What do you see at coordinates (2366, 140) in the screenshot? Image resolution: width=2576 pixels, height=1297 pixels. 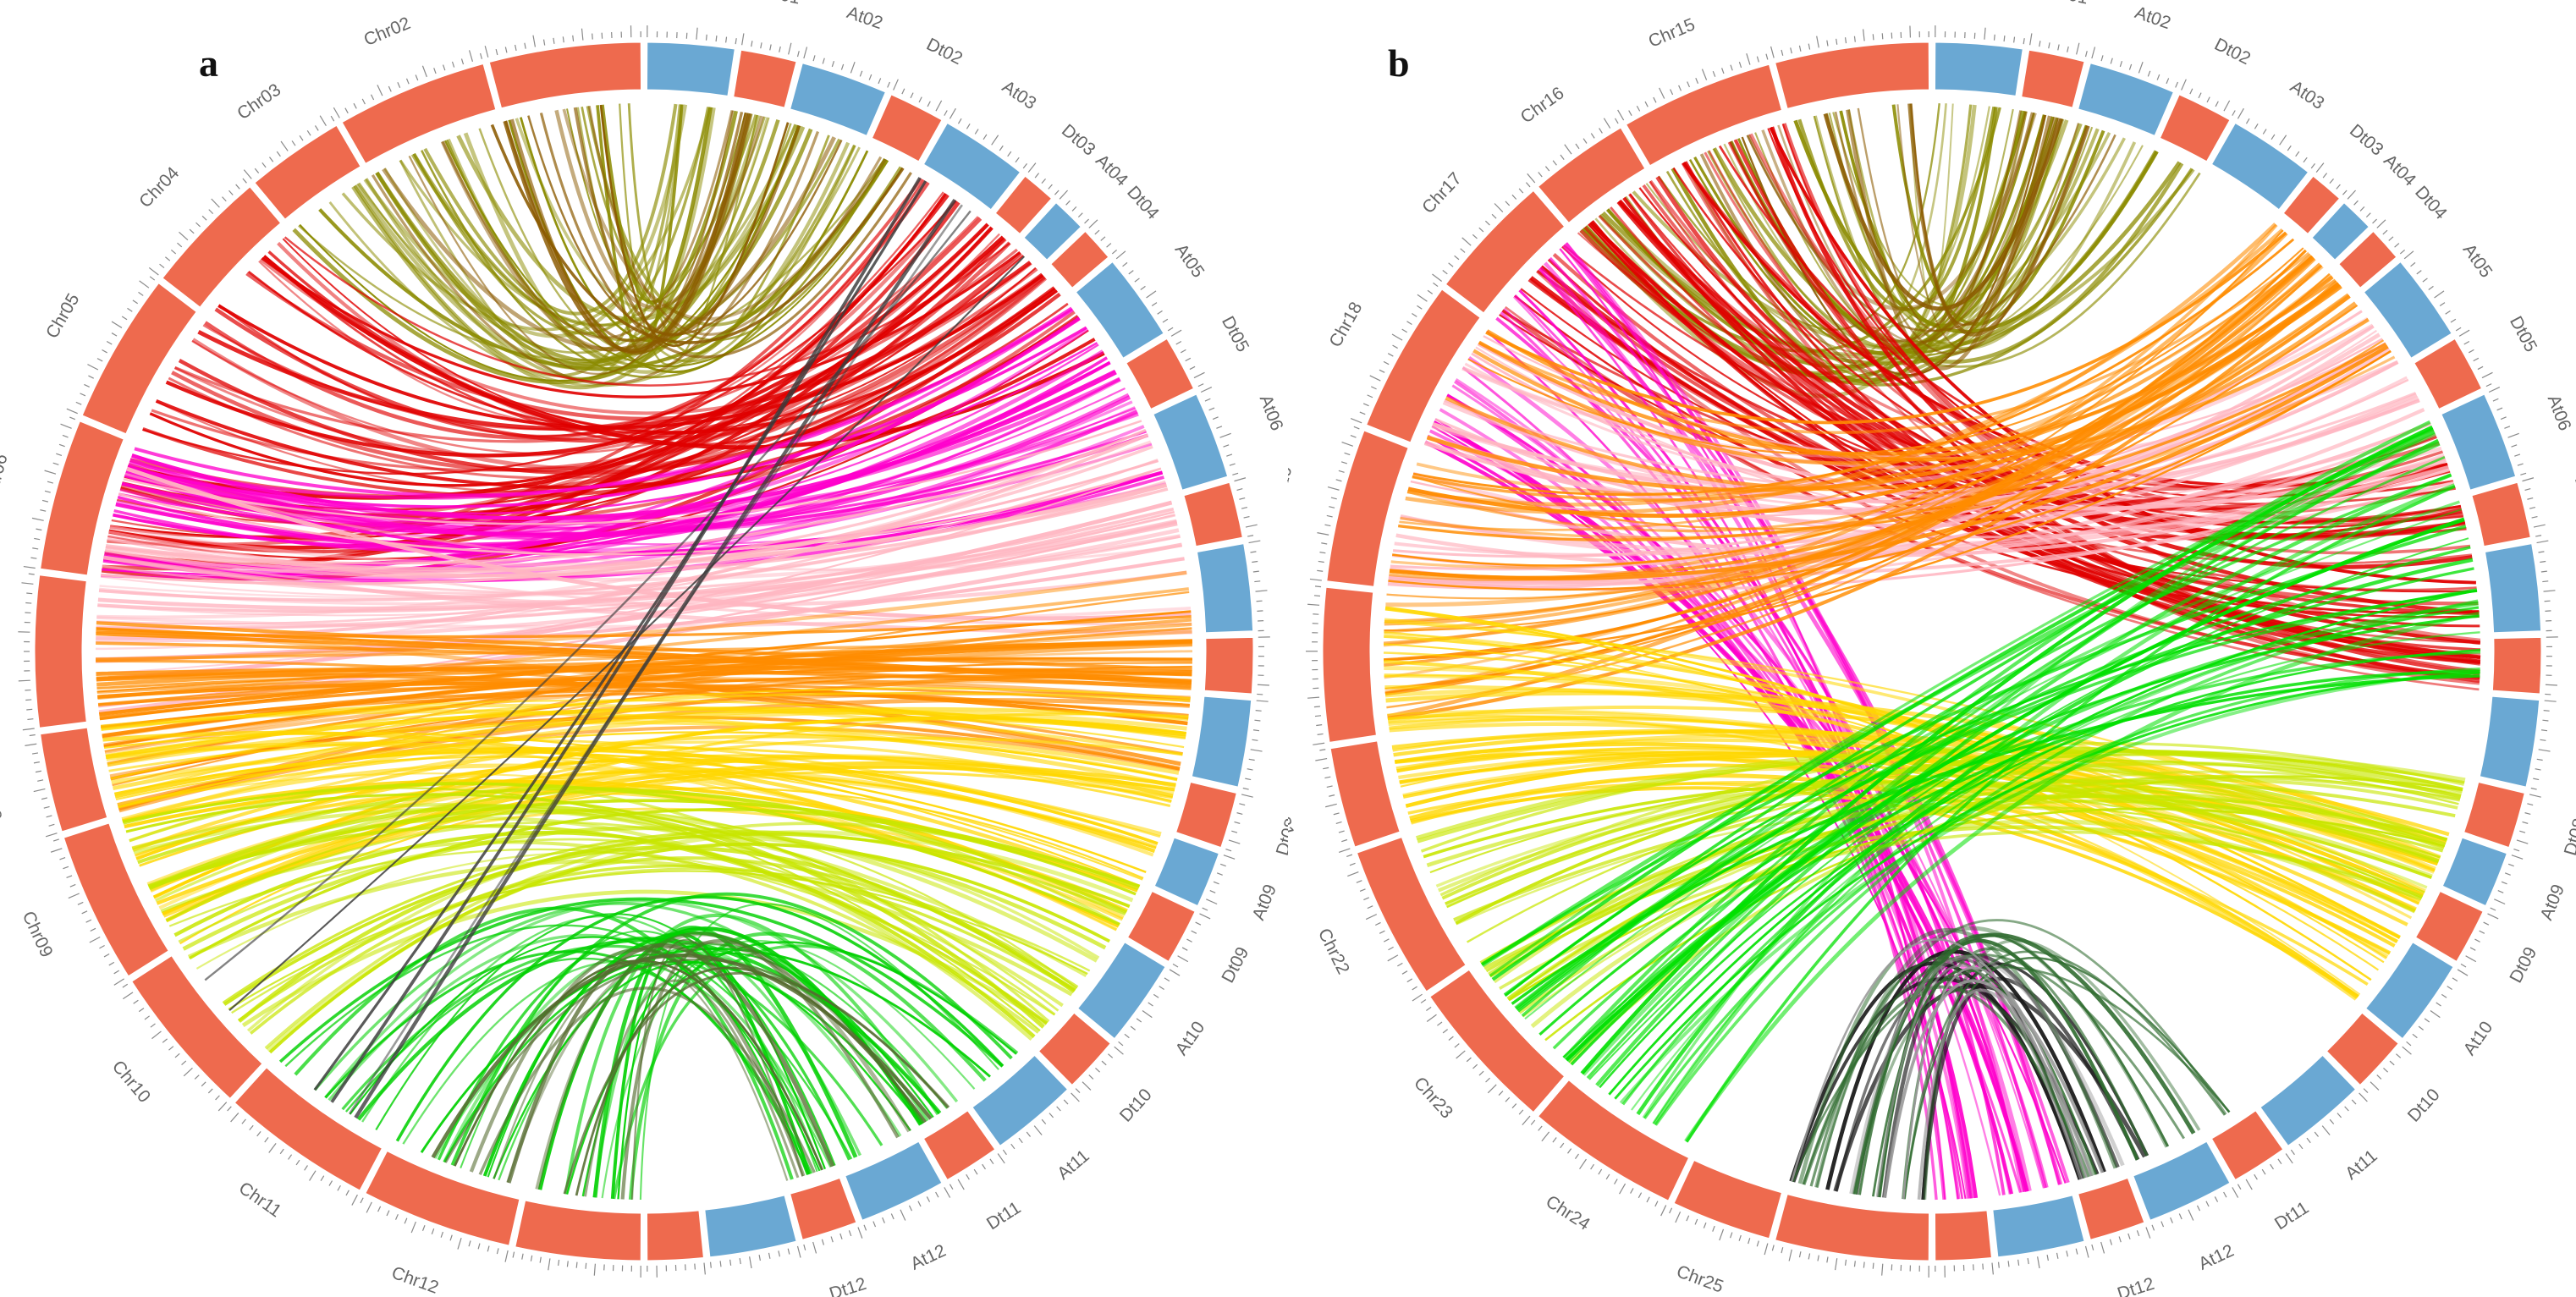 I see `chromosome-label-dt03: Dt03` at bounding box center [2366, 140].